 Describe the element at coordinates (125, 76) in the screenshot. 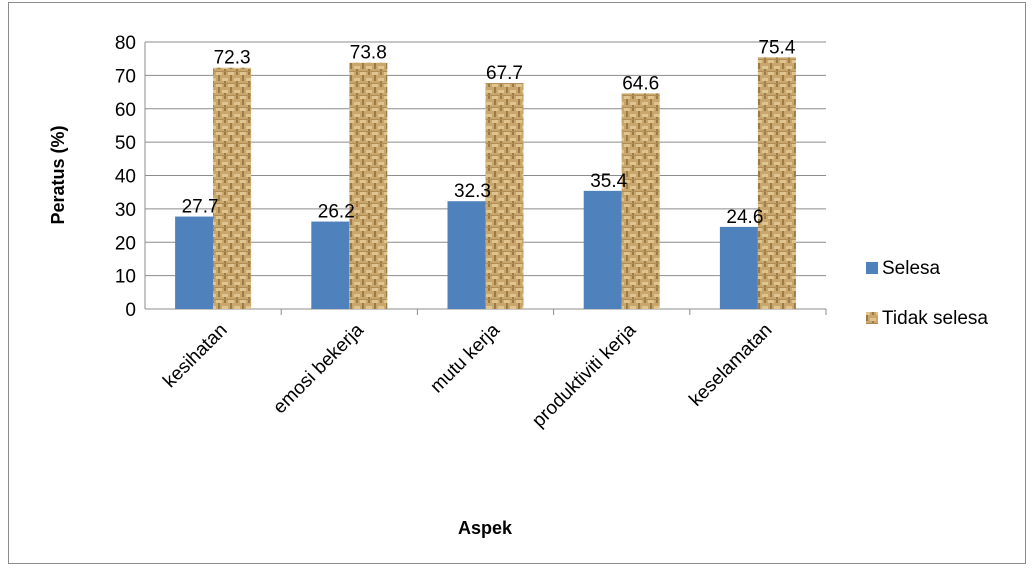

I see `y-tick-label: 70` at that location.